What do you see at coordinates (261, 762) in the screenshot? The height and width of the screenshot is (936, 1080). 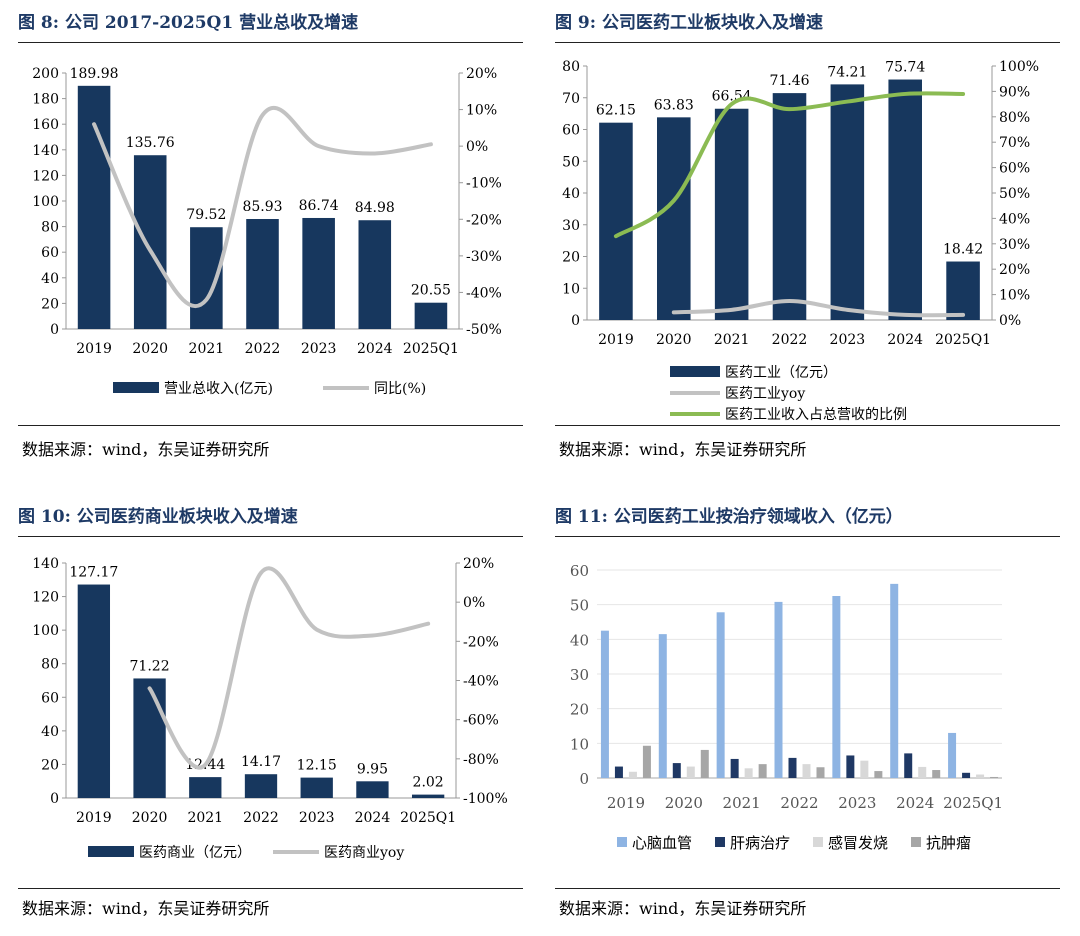 I see `bar-data-label: 14.17` at bounding box center [261, 762].